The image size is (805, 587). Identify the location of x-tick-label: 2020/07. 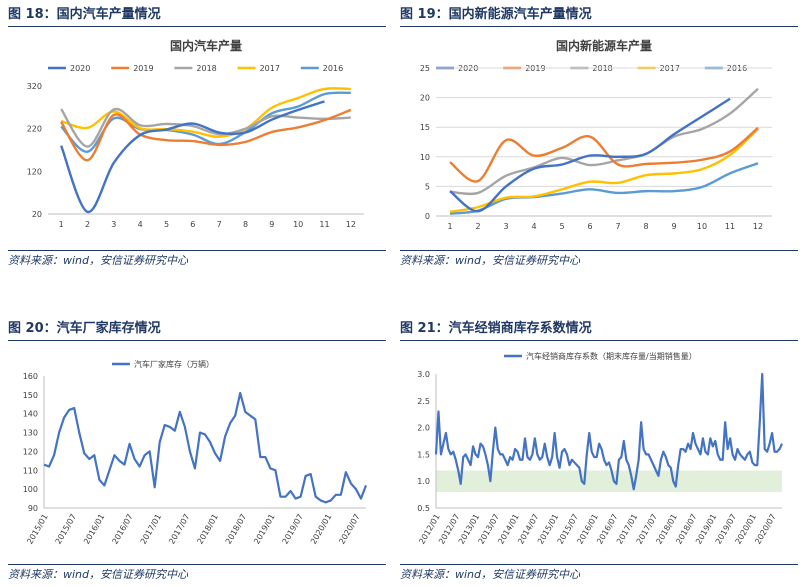
(349, 529).